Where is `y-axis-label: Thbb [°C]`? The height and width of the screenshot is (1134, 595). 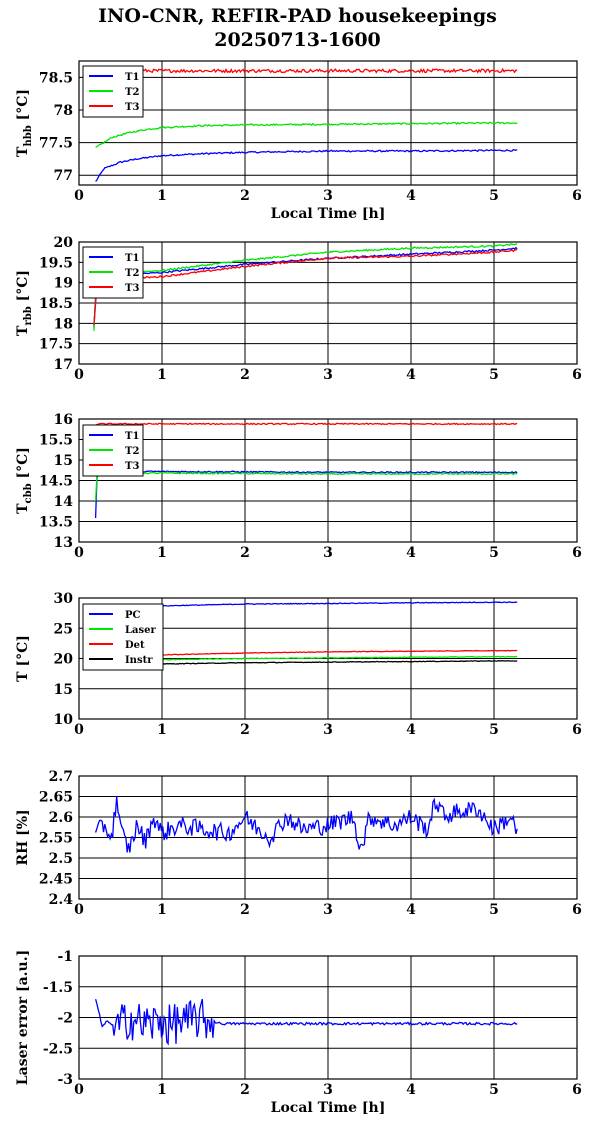
y-axis-label: Thbb [°C] is located at coordinates (24, 123).